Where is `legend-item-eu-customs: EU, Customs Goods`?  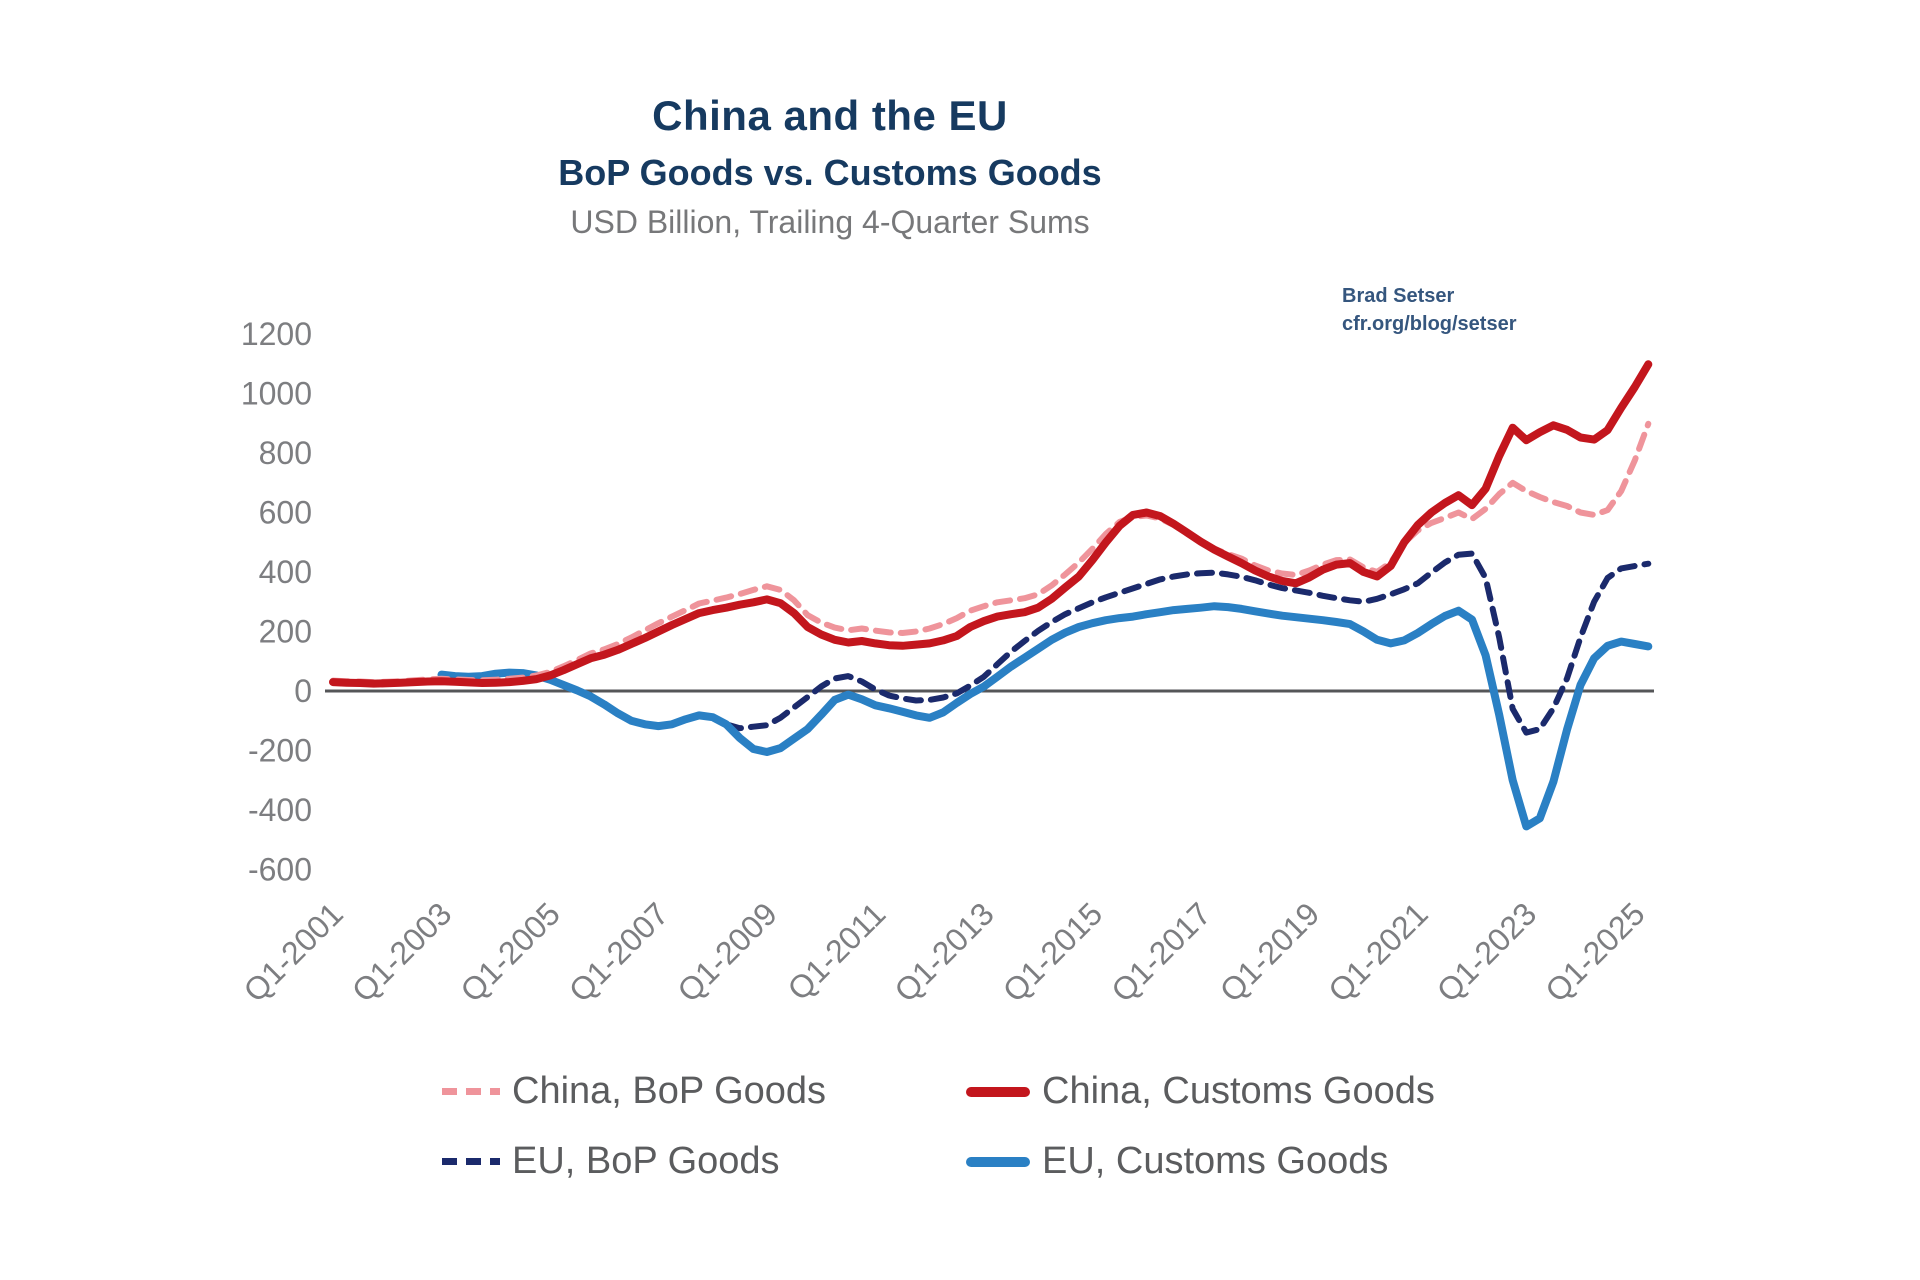 legend-item-eu-customs: EU, Customs Goods is located at coordinates (1177, 1161).